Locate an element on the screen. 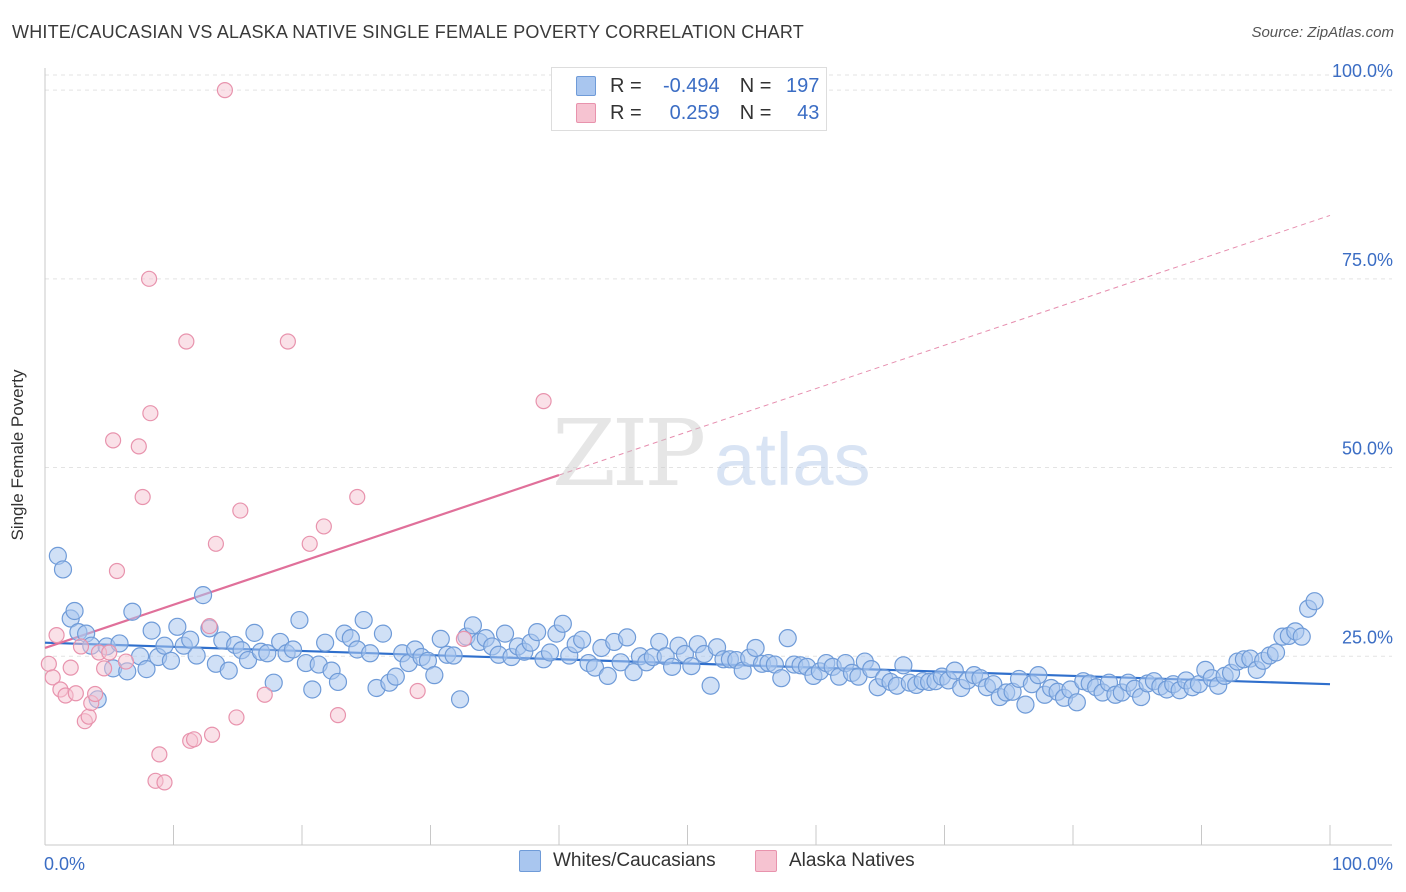 Image resolution: width=1406 pixels, height=892 pixels. r-value: -0.494 is located at coordinates (691, 85).